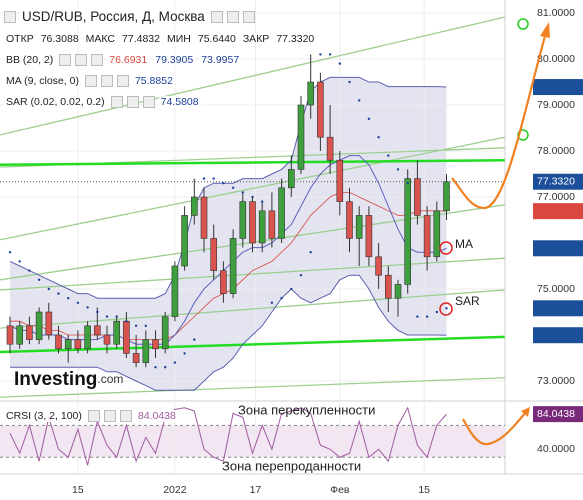 This screenshot has height=500, width=583. I want to click on price-badge-label: 77.3320, so click(556, 182).